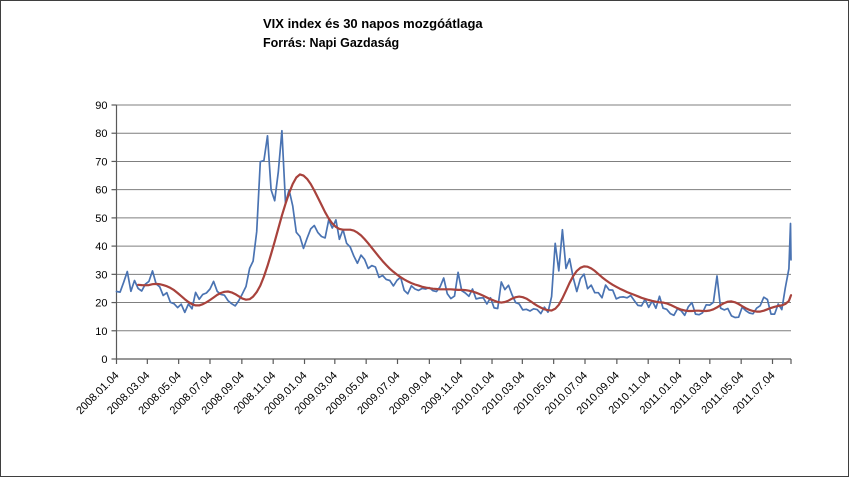 This screenshot has height=477, width=849. Describe the element at coordinates (101, 106) in the screenshot. I see `y-tick-label: 90` at that location.